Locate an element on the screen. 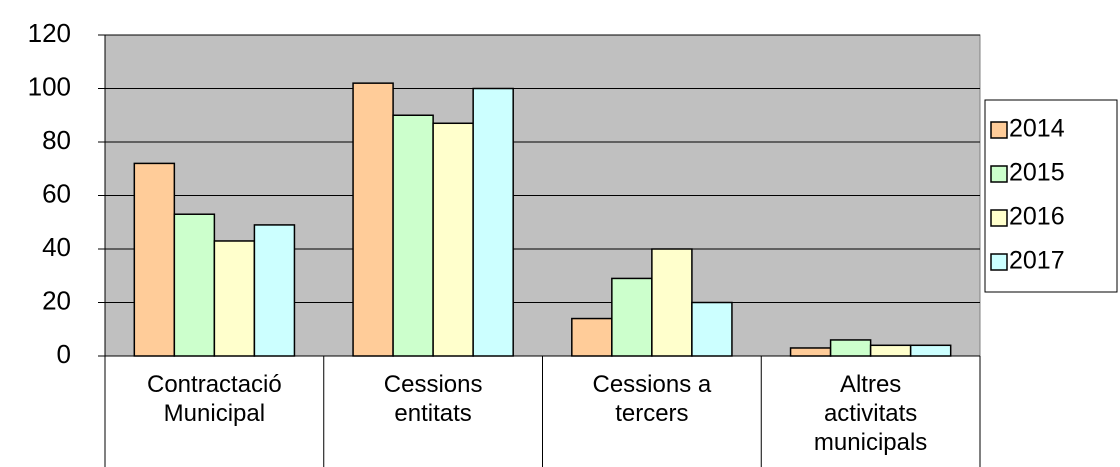 The image size is (1120, 467). legend-label: 2015 is located at coordinates (1037, 173).